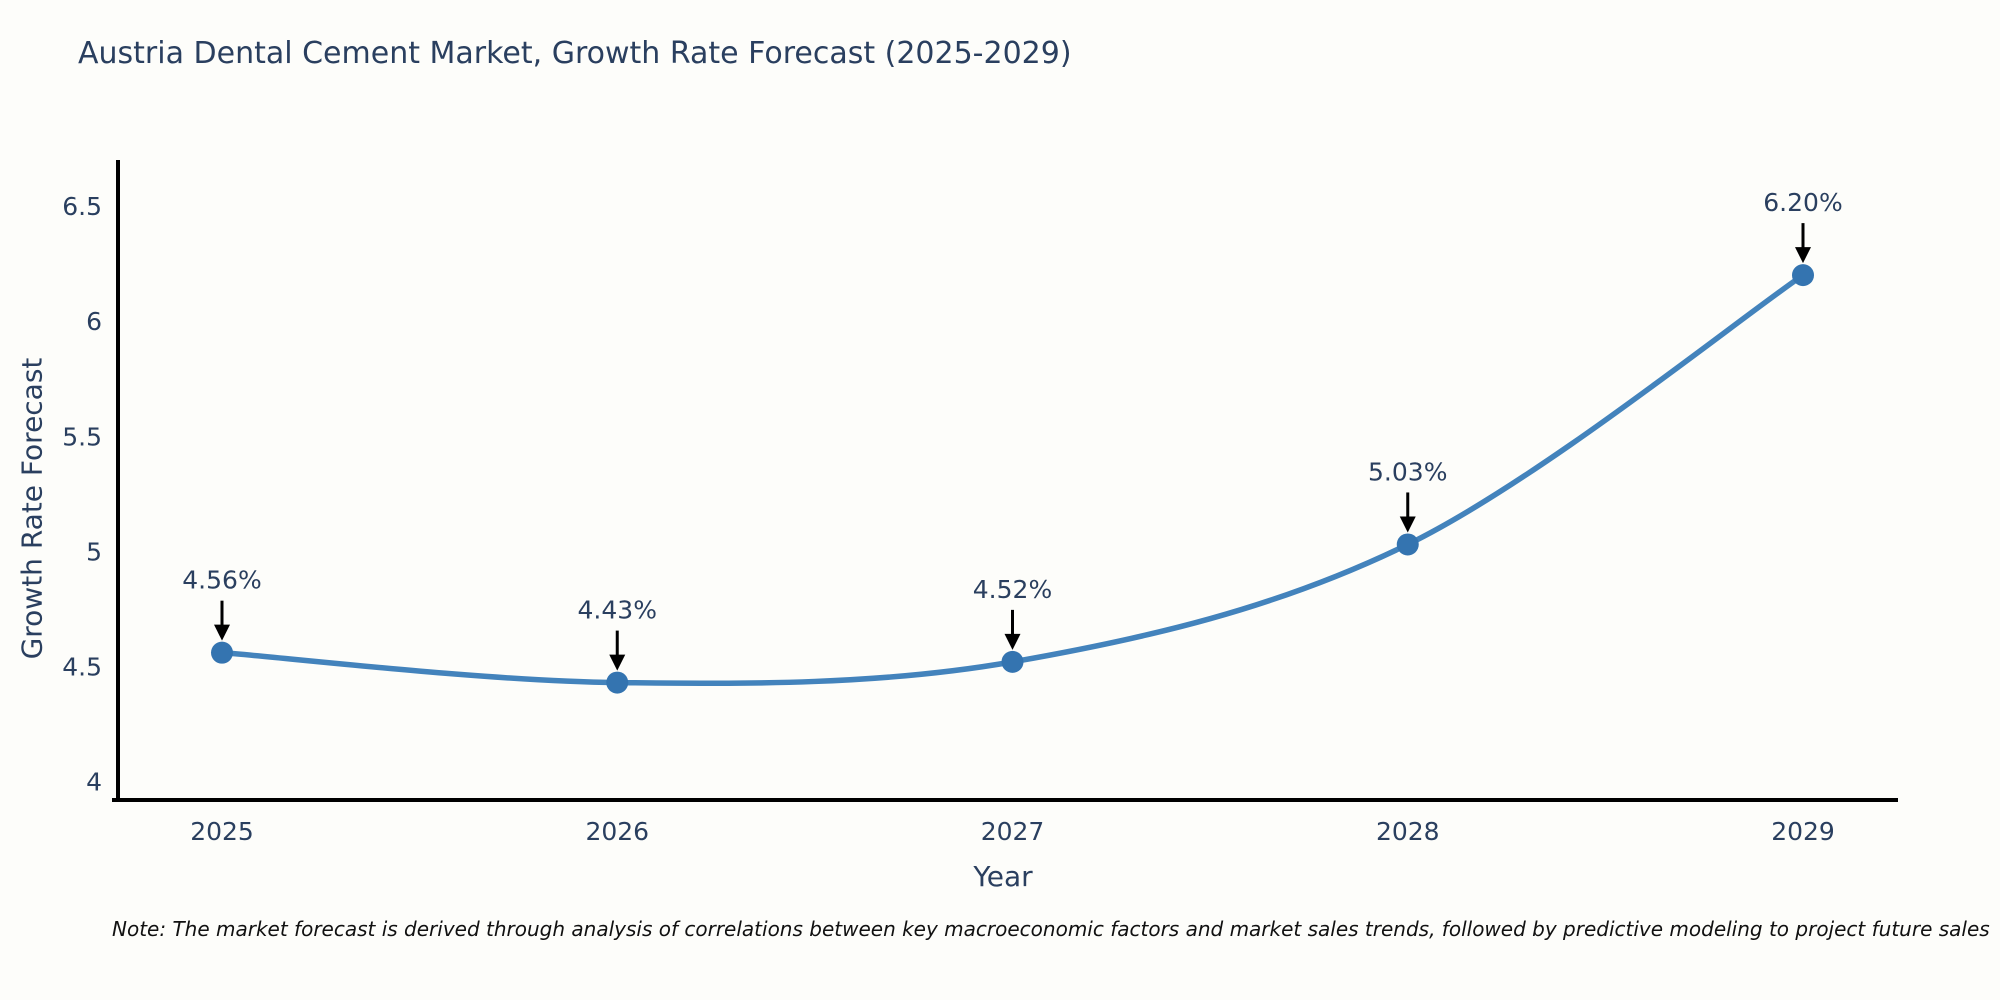 The width and height of the screenshot is (2000, 1000). Describe the element at coordinates (221, 580) in the screenshot. I see `data-point-label: 4.56%` at that location.